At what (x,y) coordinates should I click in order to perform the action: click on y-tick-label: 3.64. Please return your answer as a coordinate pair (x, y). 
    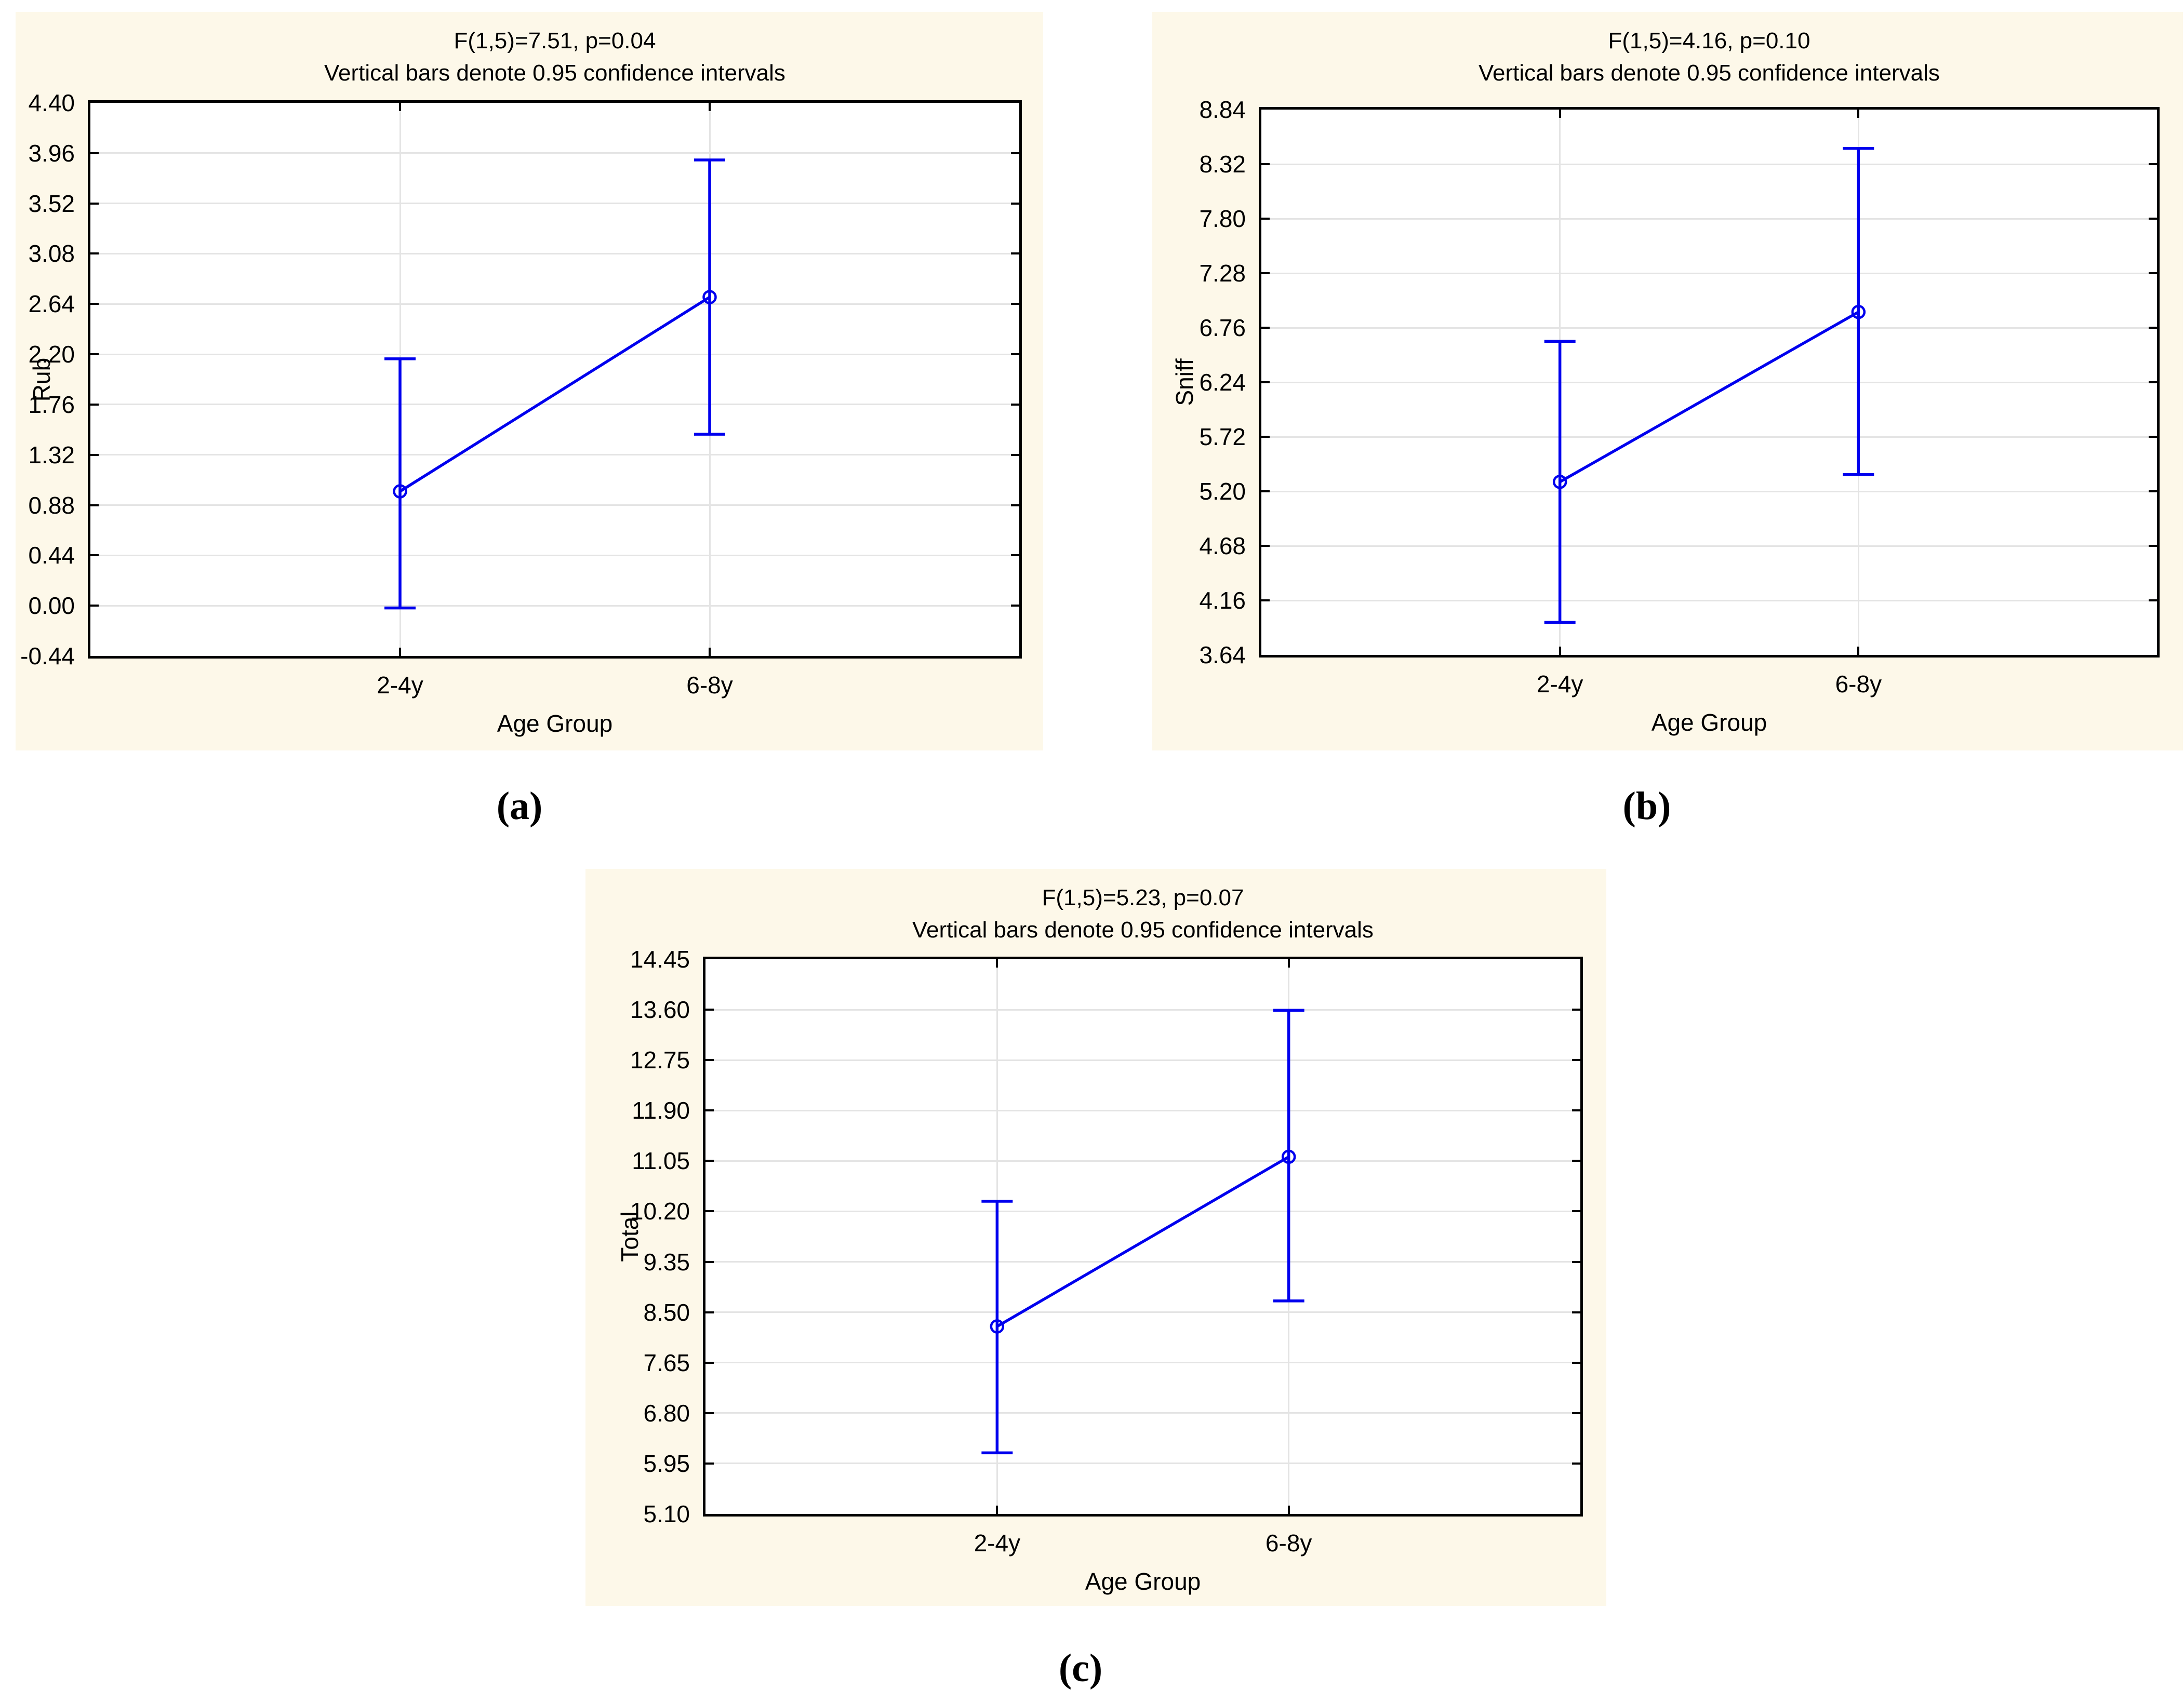
    Looking at the image, I should click on (1223, 654).